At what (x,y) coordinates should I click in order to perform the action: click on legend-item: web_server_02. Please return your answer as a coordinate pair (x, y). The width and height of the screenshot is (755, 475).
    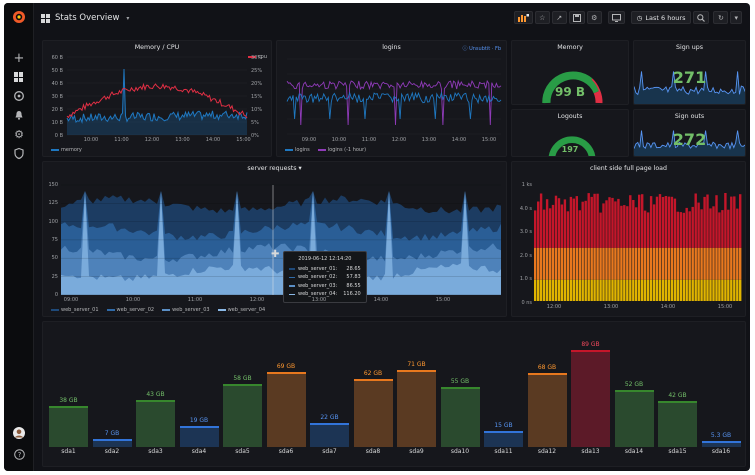
    Looking at the image, I should click on (130, 310).